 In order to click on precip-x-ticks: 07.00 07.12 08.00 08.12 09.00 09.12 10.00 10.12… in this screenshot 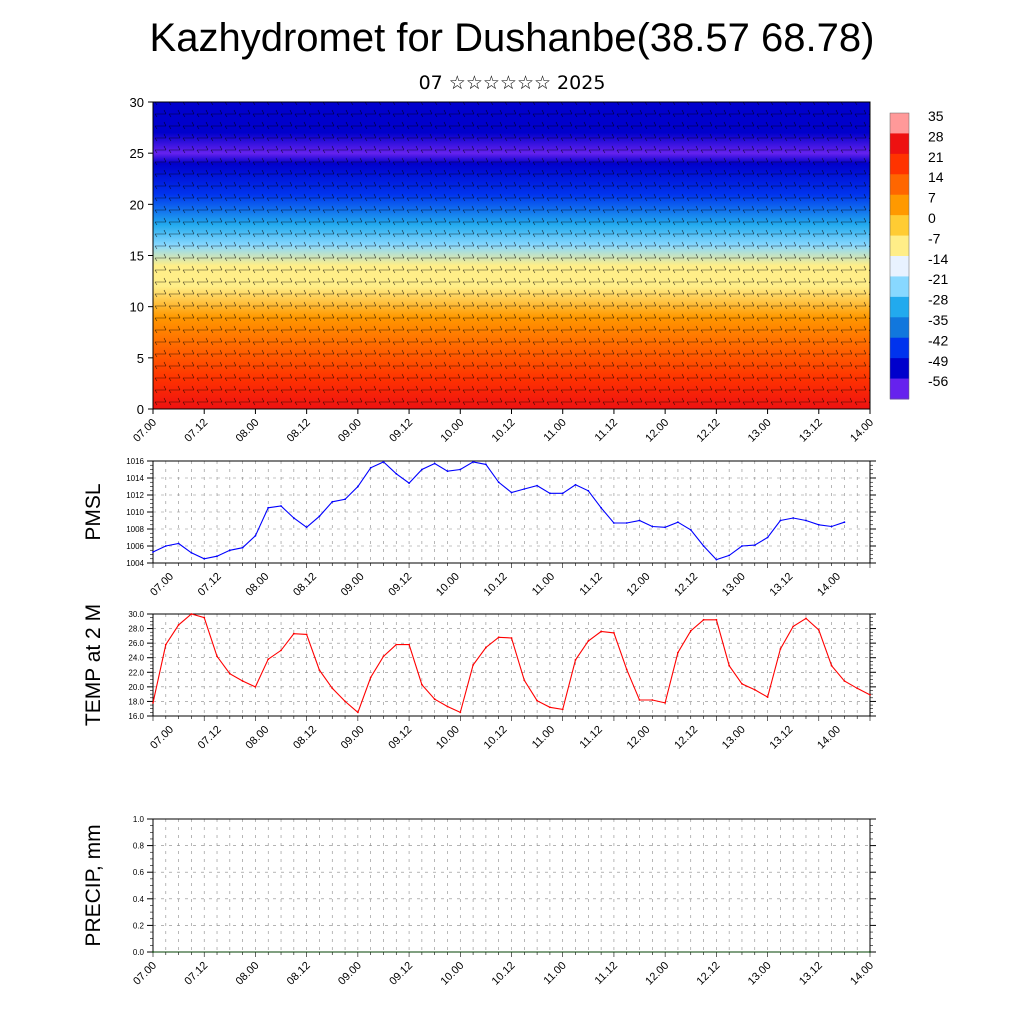, I will do `click(503, 970)`.